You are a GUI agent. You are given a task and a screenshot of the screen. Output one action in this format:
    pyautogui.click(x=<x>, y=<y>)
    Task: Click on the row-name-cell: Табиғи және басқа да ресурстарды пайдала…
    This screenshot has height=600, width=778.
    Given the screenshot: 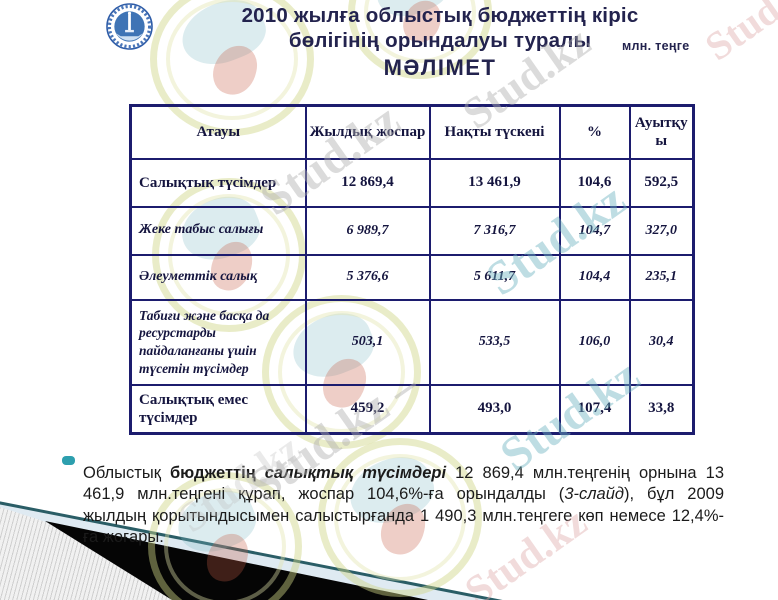 What is the action you would take?
    pyautogui.click(x=218, y=342)
    